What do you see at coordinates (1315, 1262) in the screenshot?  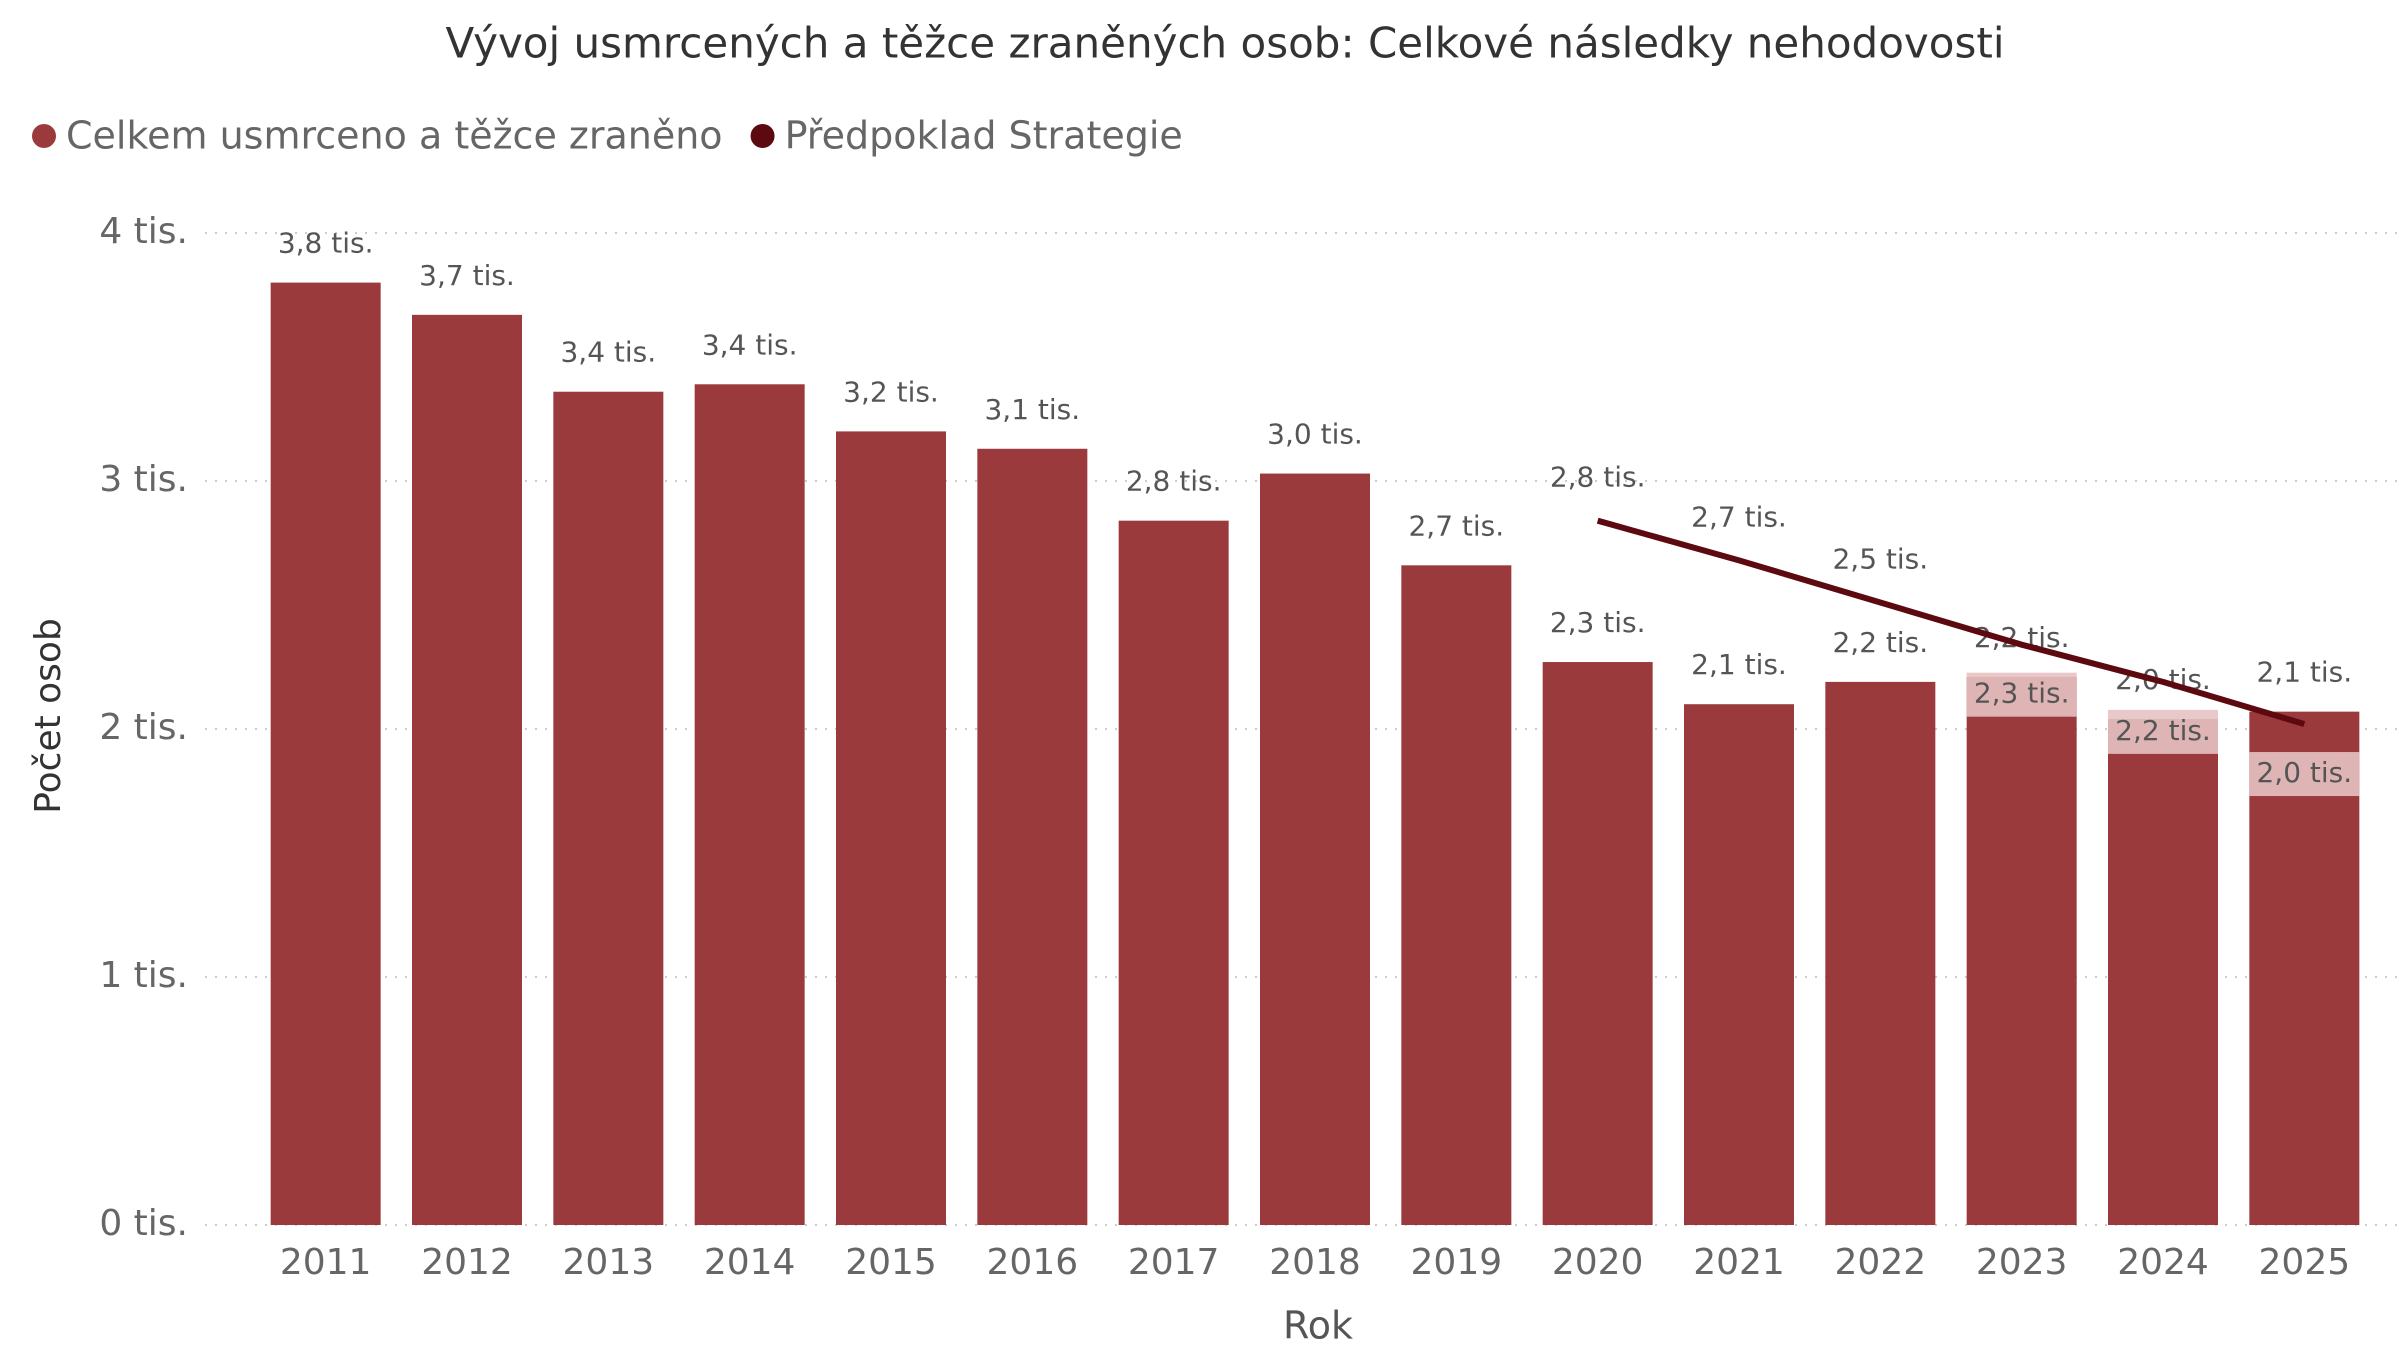 I see `x-tick-label: 2018` at bounding box center [1315, 1262].